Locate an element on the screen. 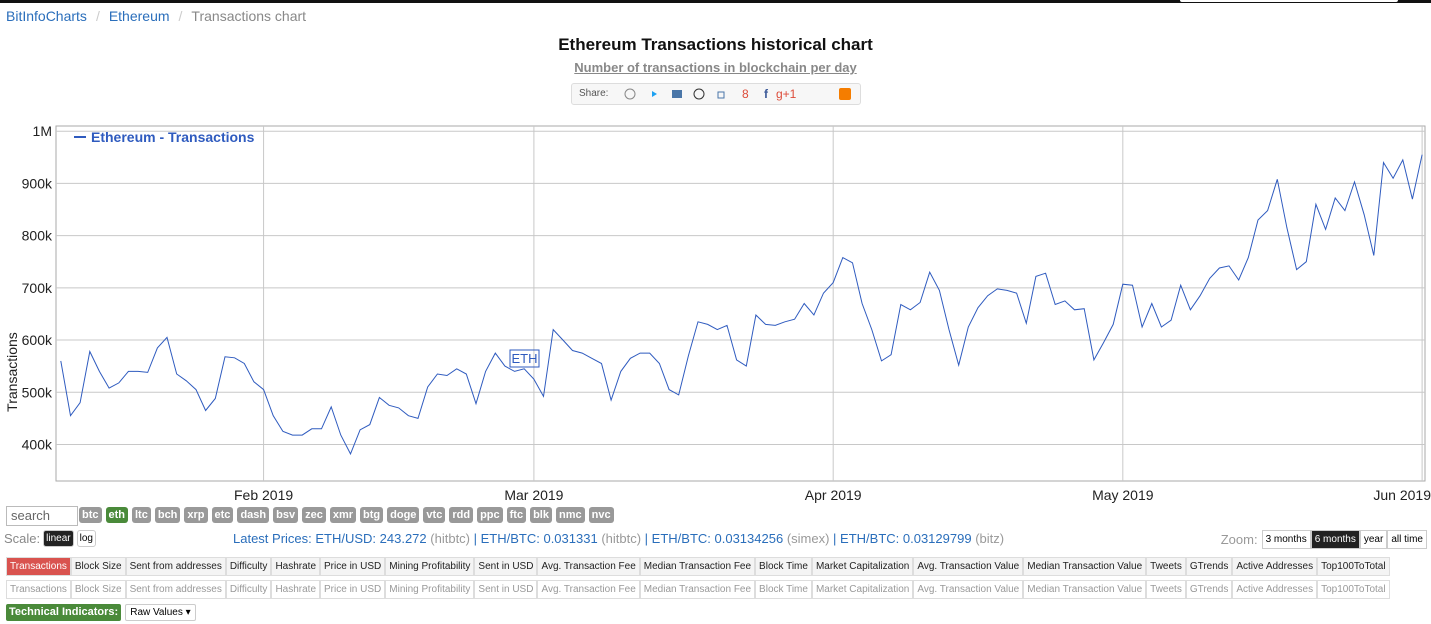  y-tick-label: 800k is located at coordinates (37, 236).